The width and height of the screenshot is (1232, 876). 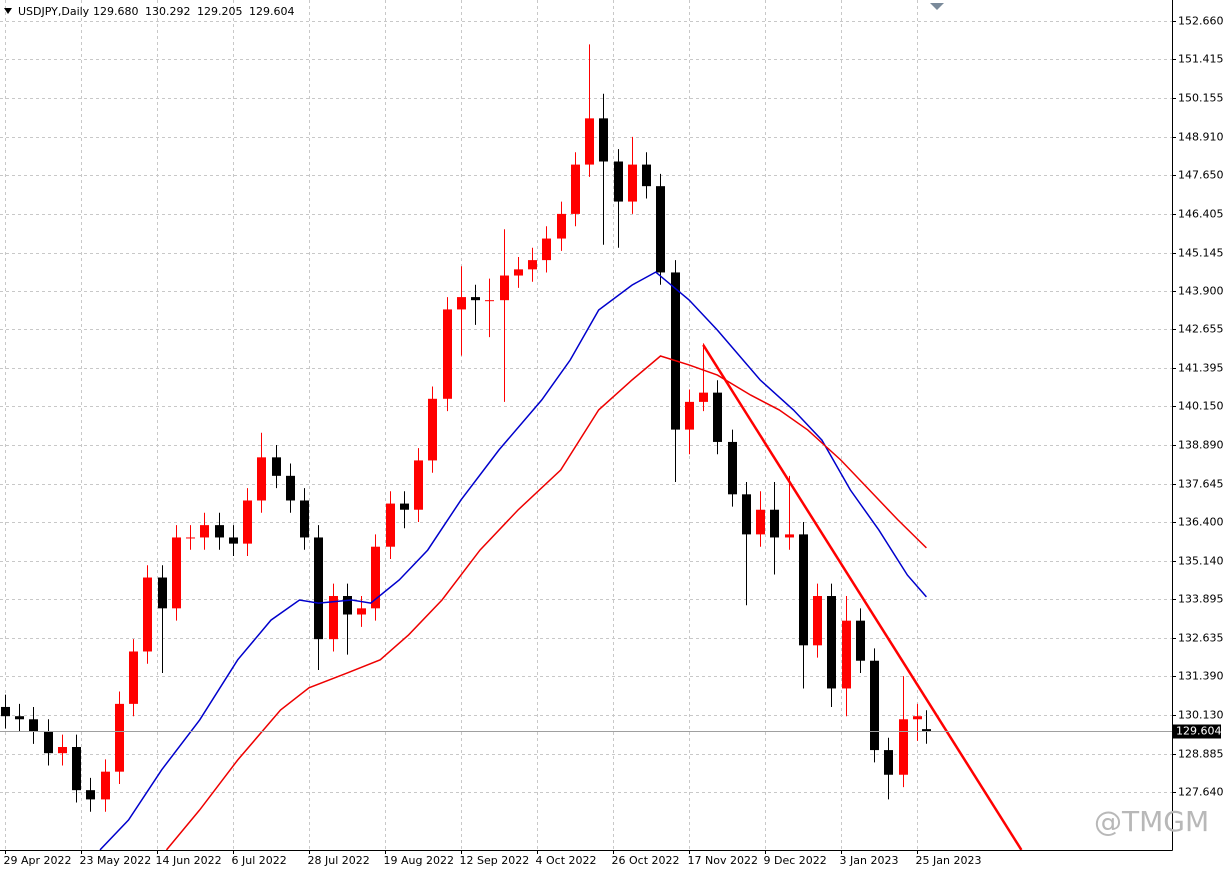 I want to click on x-tick-label: 23 May 2022, so click(x=116, y=860).